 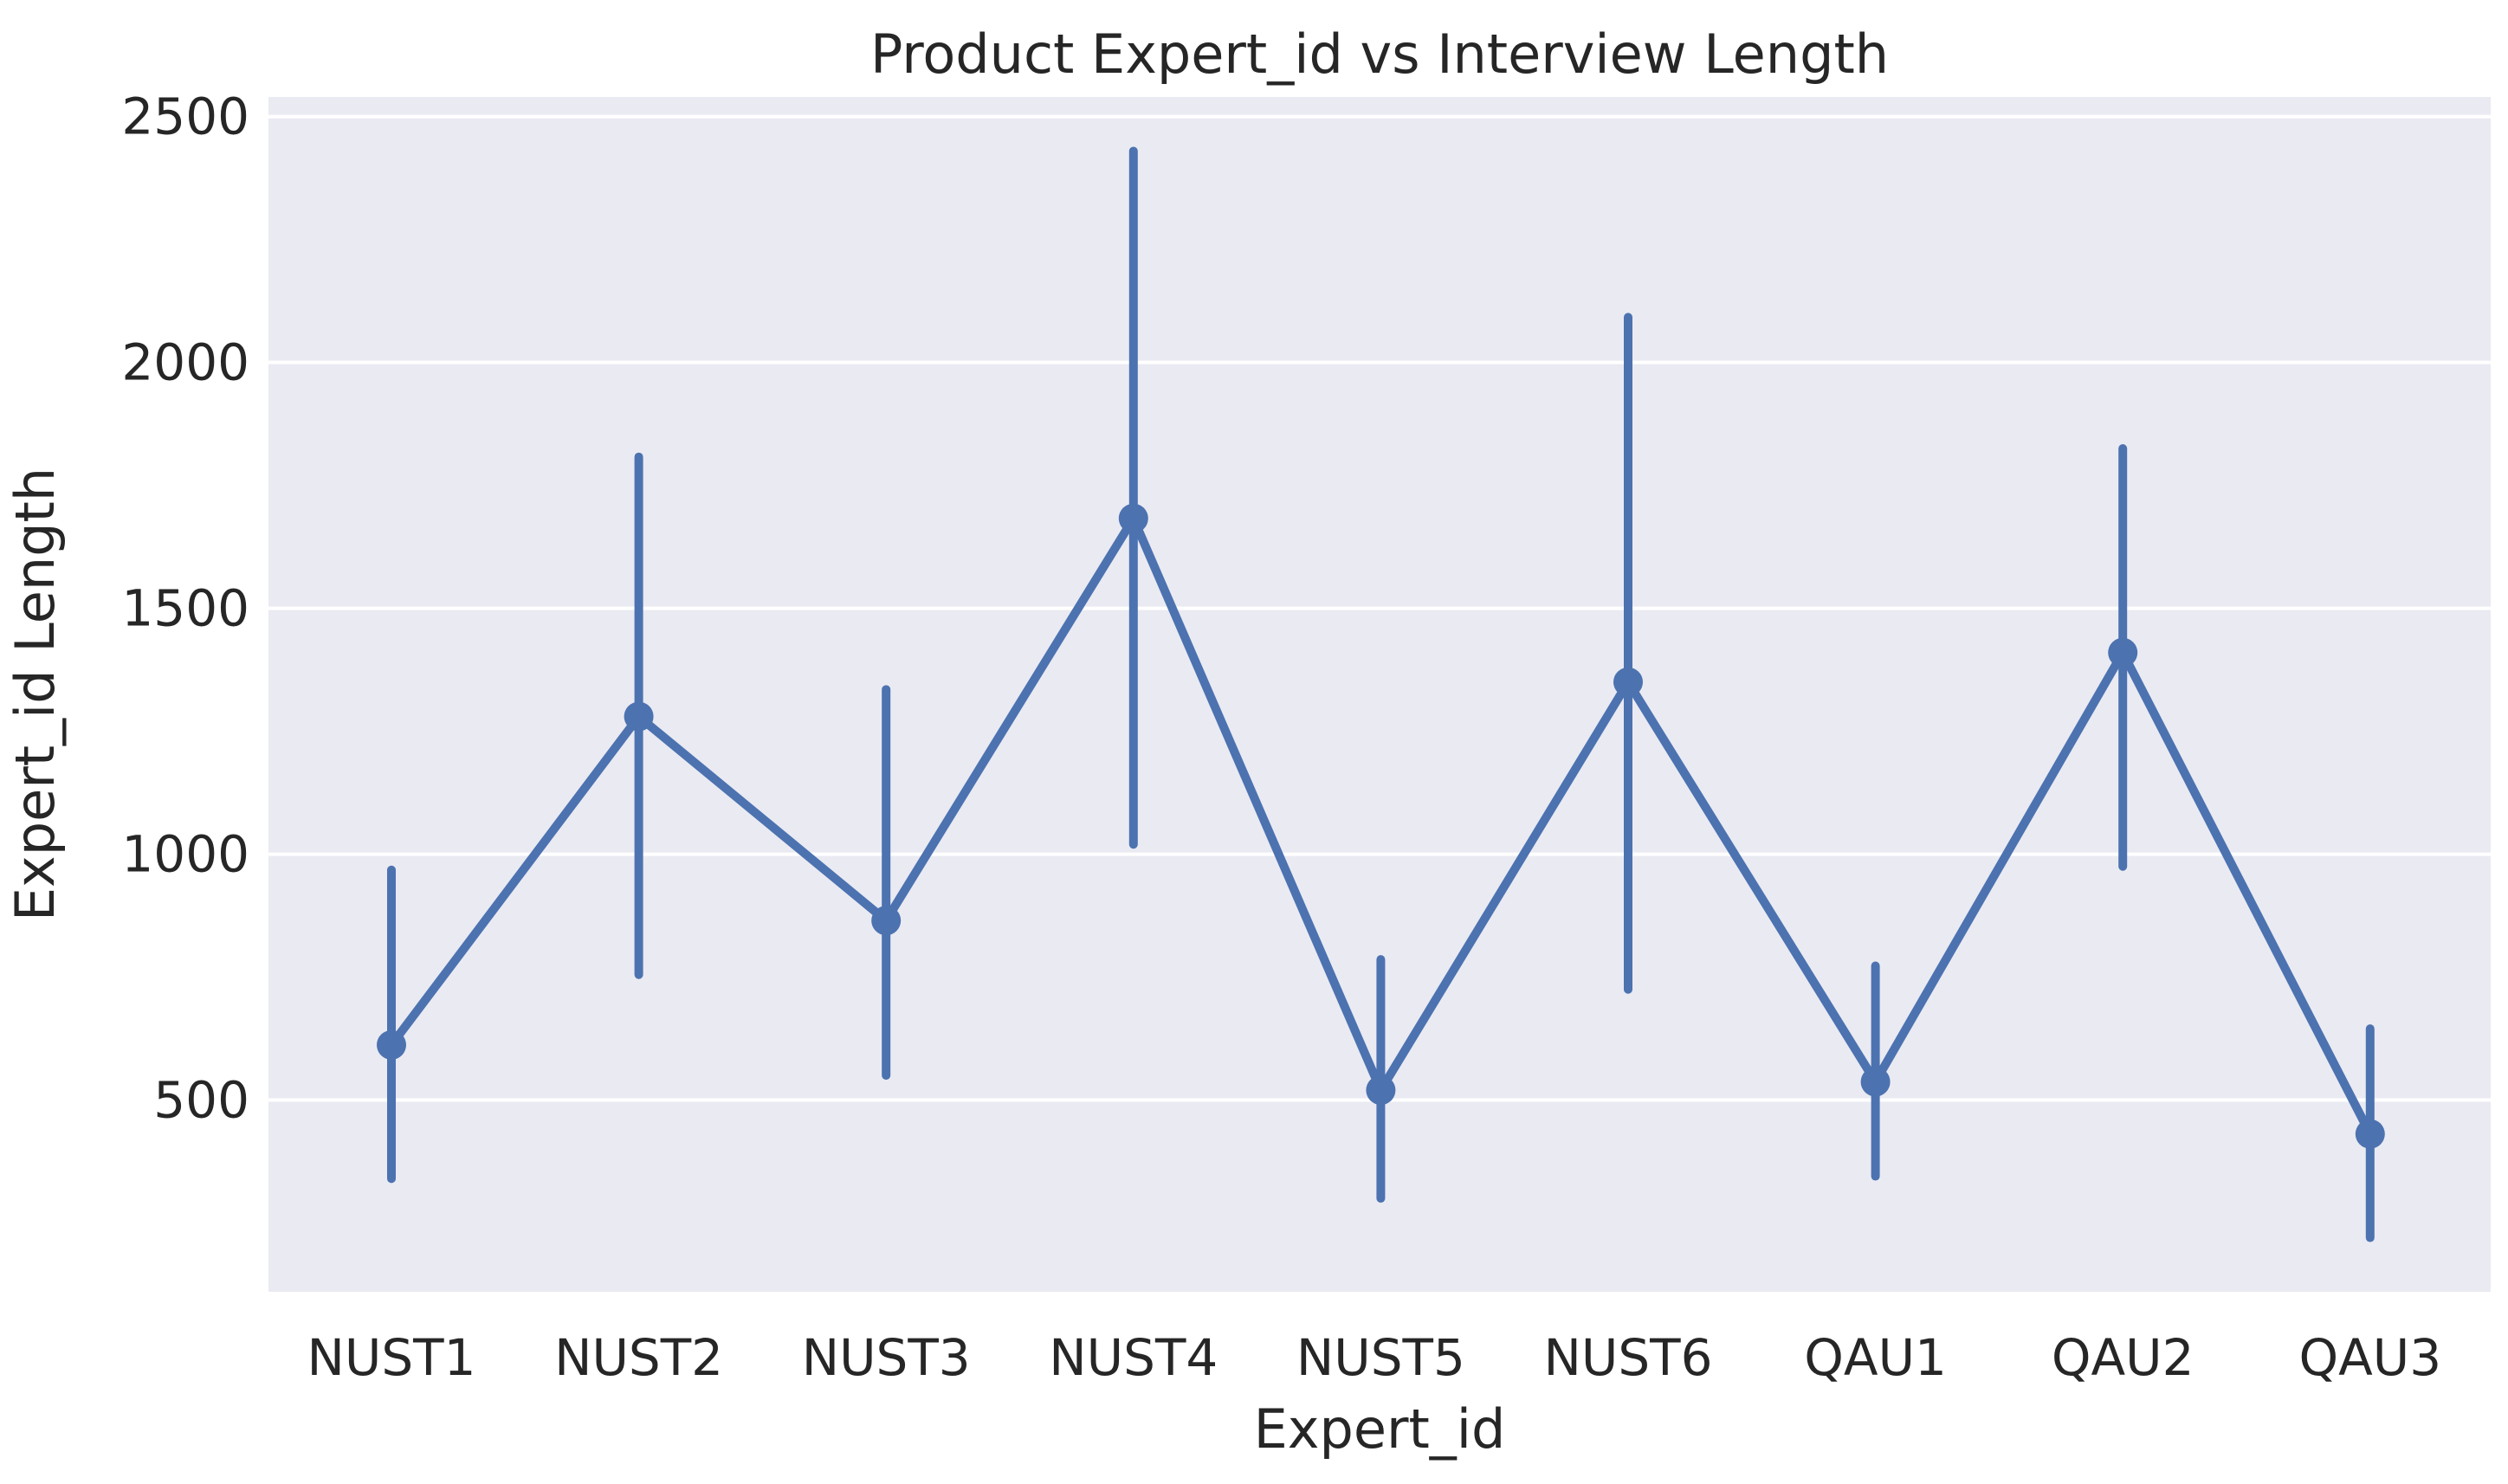 I want to click on y-tick-label: 1500, so click(x=185, y=608).